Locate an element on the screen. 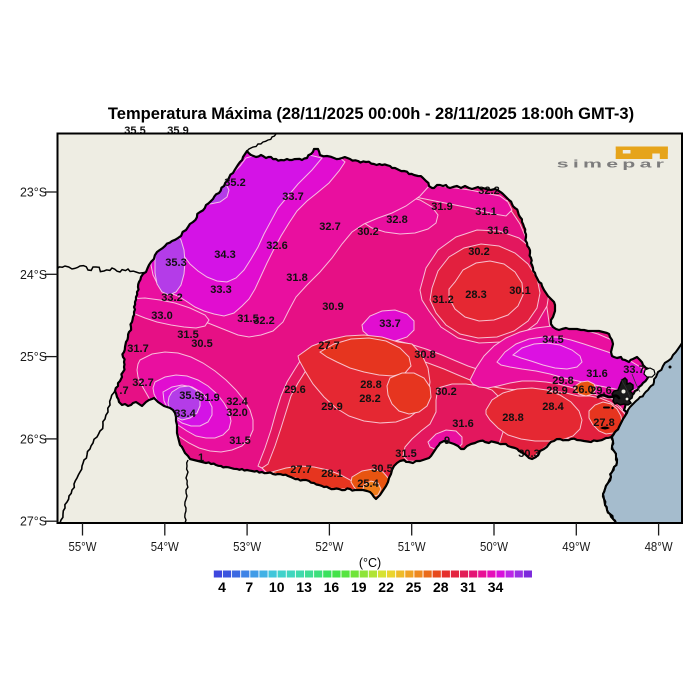 This screenshot has height=700, width=700. svg-text: 28.4 is located at coordinates (553, 407).